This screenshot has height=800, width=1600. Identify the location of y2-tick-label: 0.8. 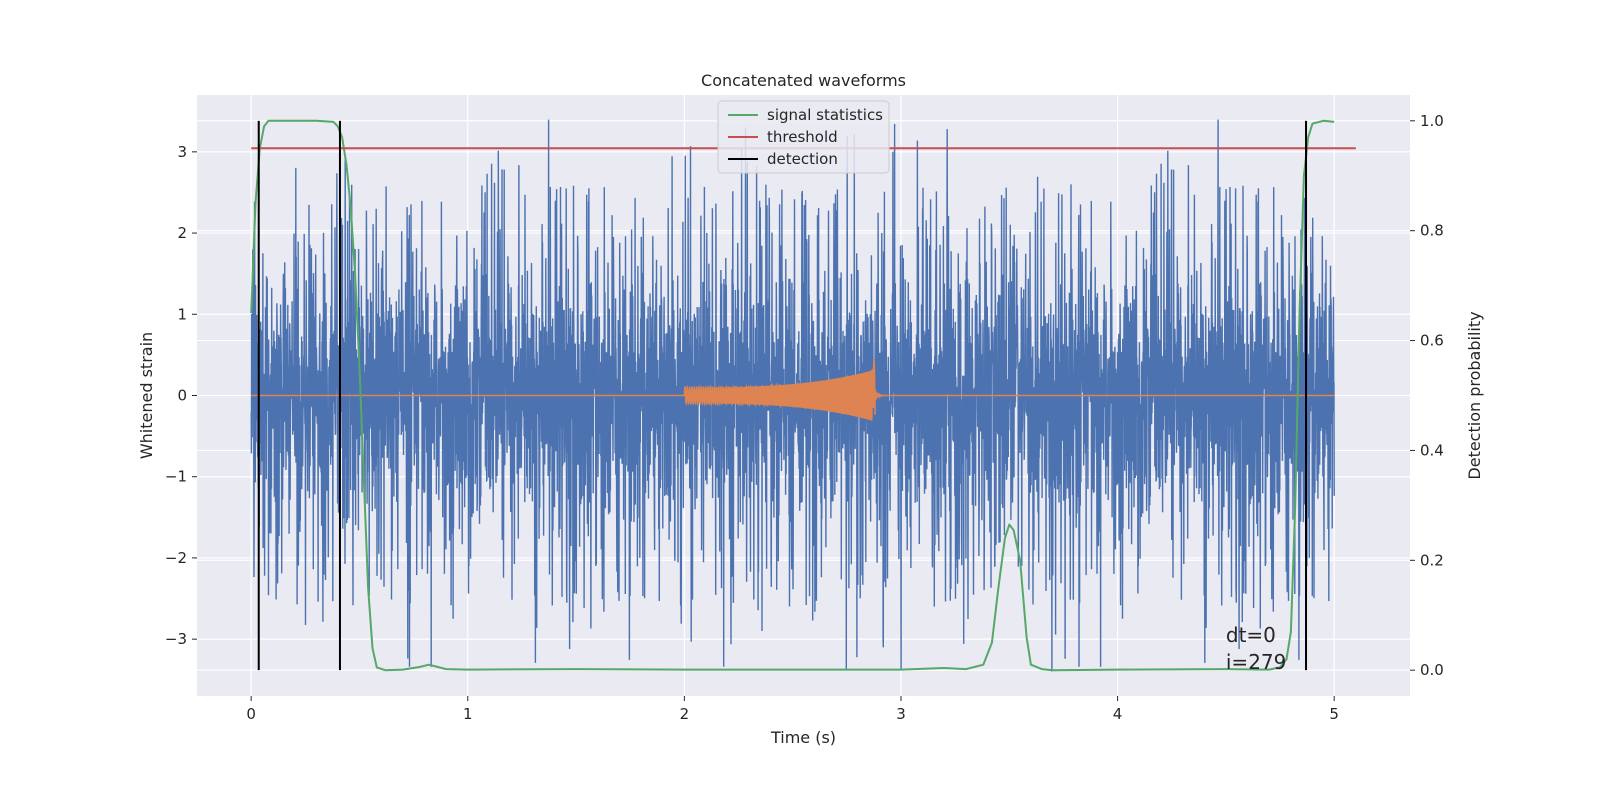
(1432, 231).